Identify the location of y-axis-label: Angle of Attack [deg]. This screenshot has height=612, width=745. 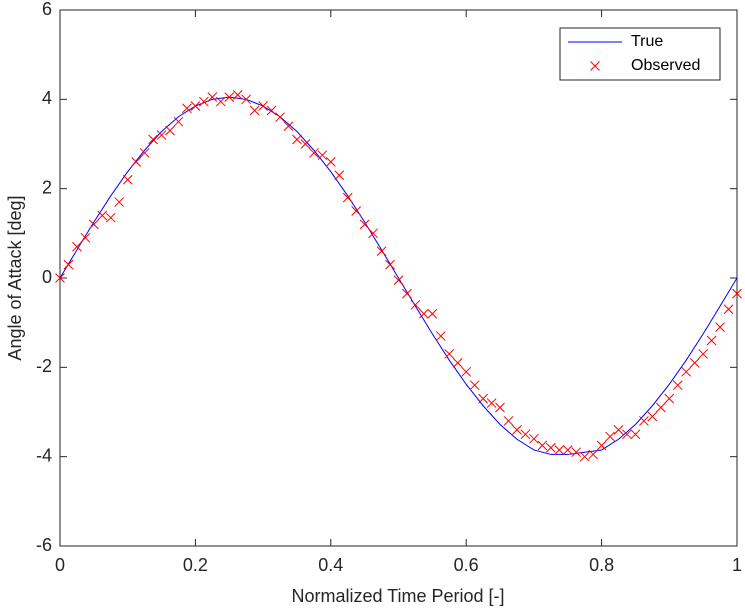
(15, 277).